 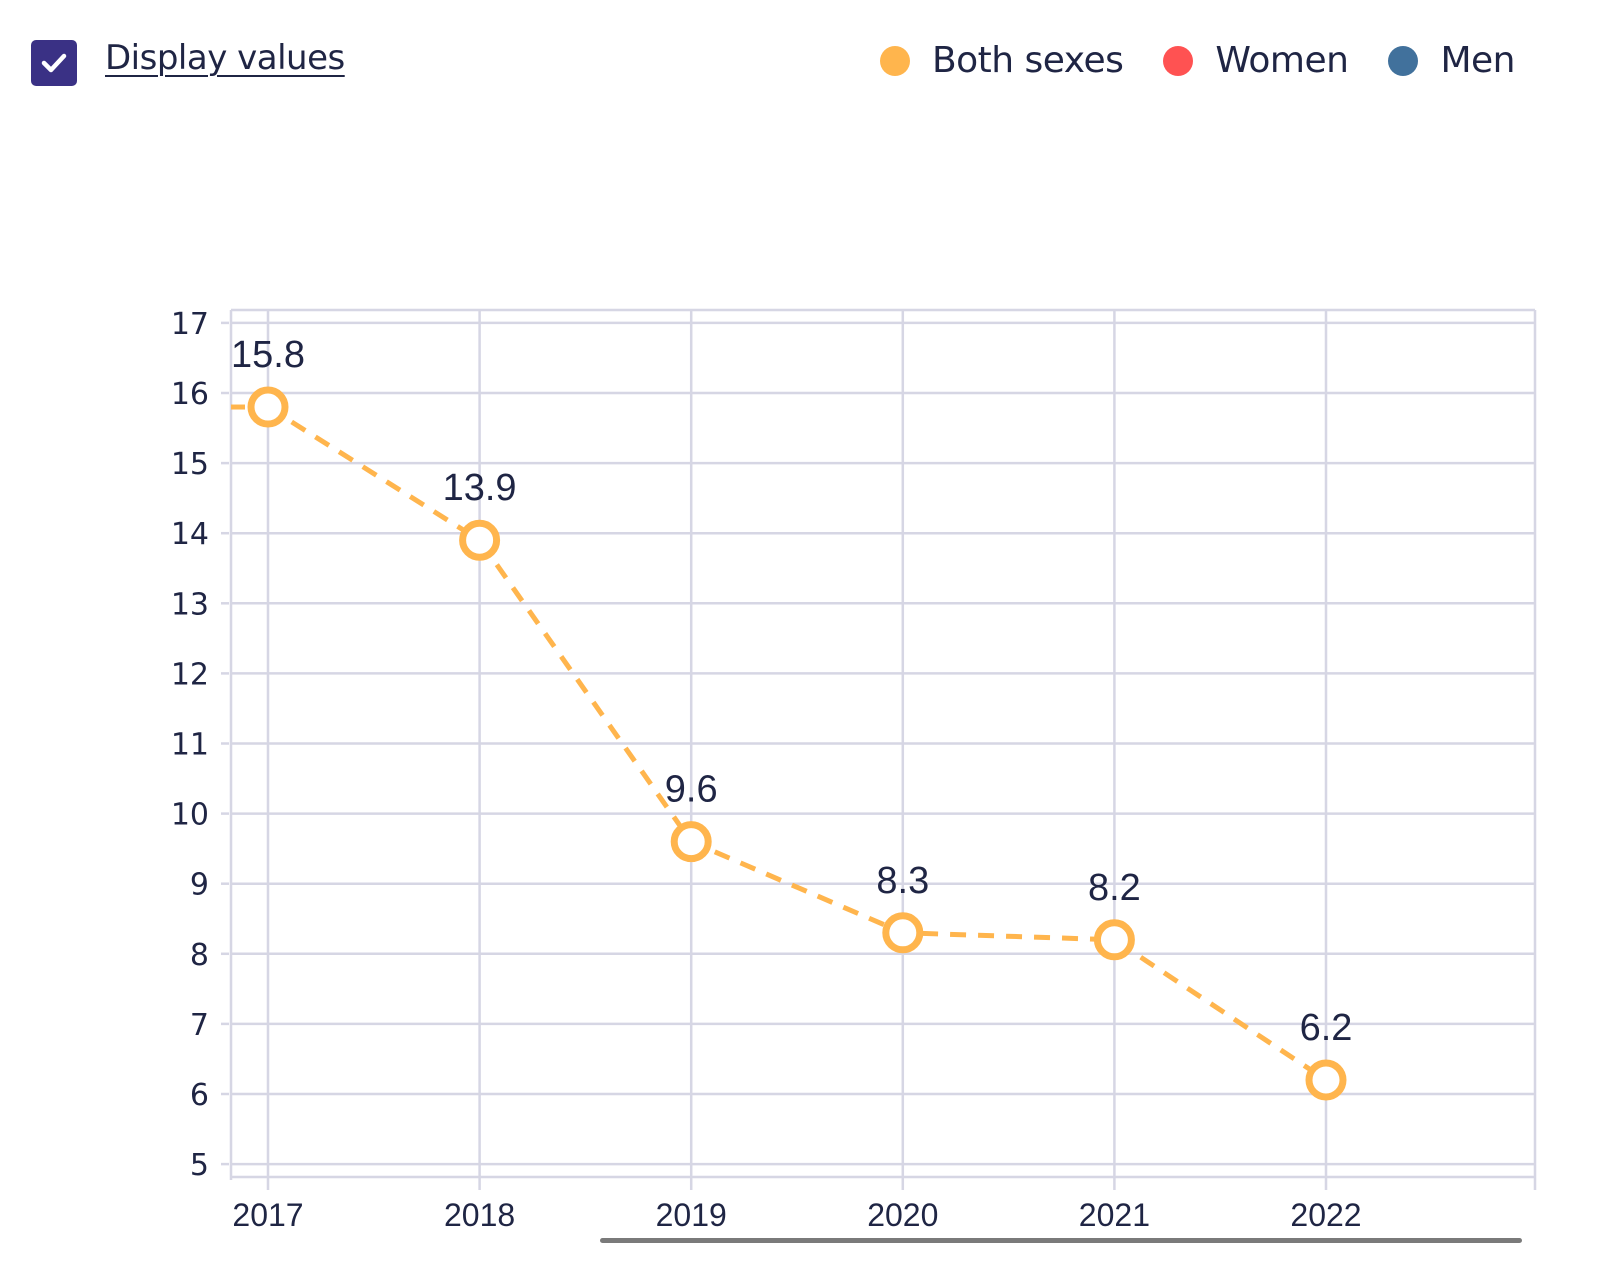 What do you see at coordinates (796, 1215) in the screenshot?
I see `x-axis: 2017 2018 2019 2020 2021 2022` at bounding box center [796, 1215].